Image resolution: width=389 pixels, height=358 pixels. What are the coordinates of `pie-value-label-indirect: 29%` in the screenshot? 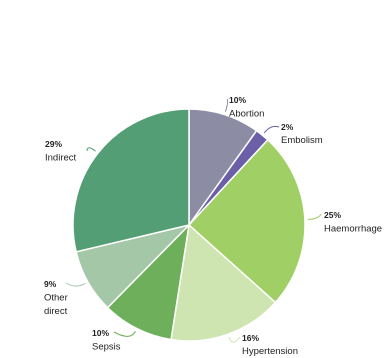 It's located at (53, 144).